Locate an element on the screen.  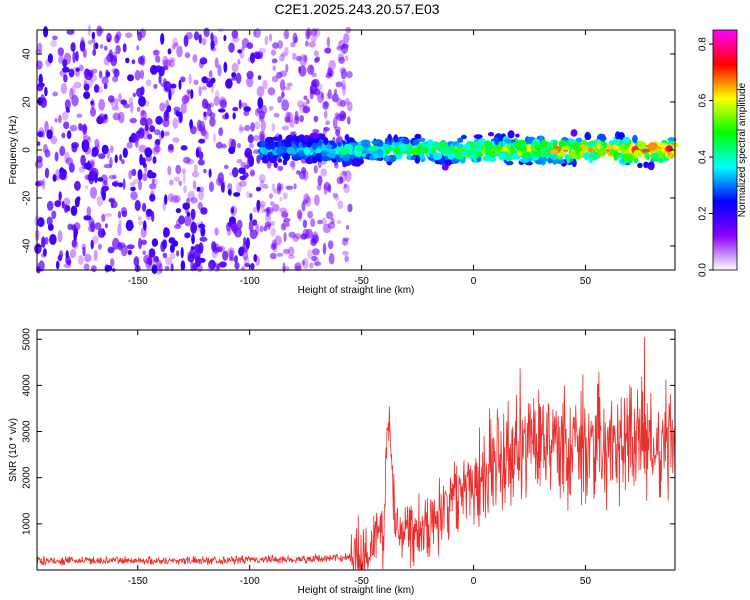
y-tick-label: 40 is located at coordinates (27, 54).